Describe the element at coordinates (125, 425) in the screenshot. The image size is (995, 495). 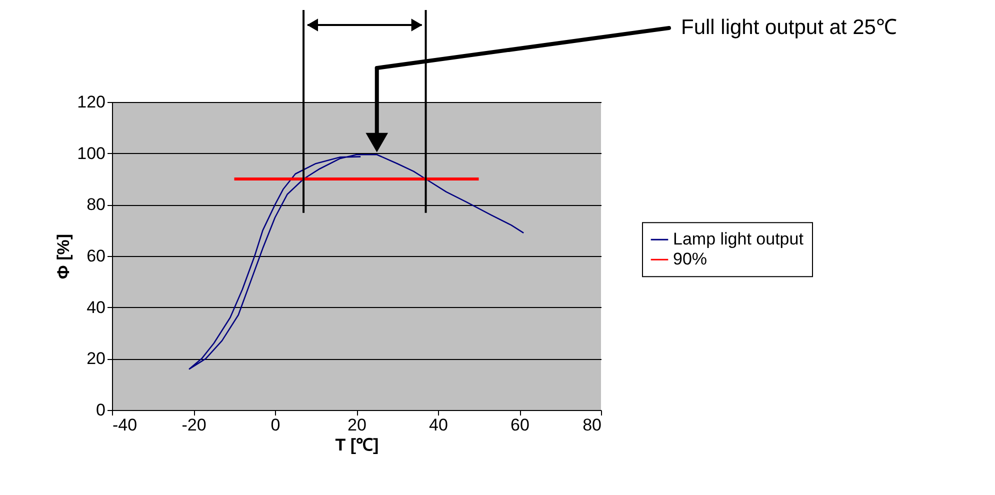
I see `x-tick-label: -40` at that location.